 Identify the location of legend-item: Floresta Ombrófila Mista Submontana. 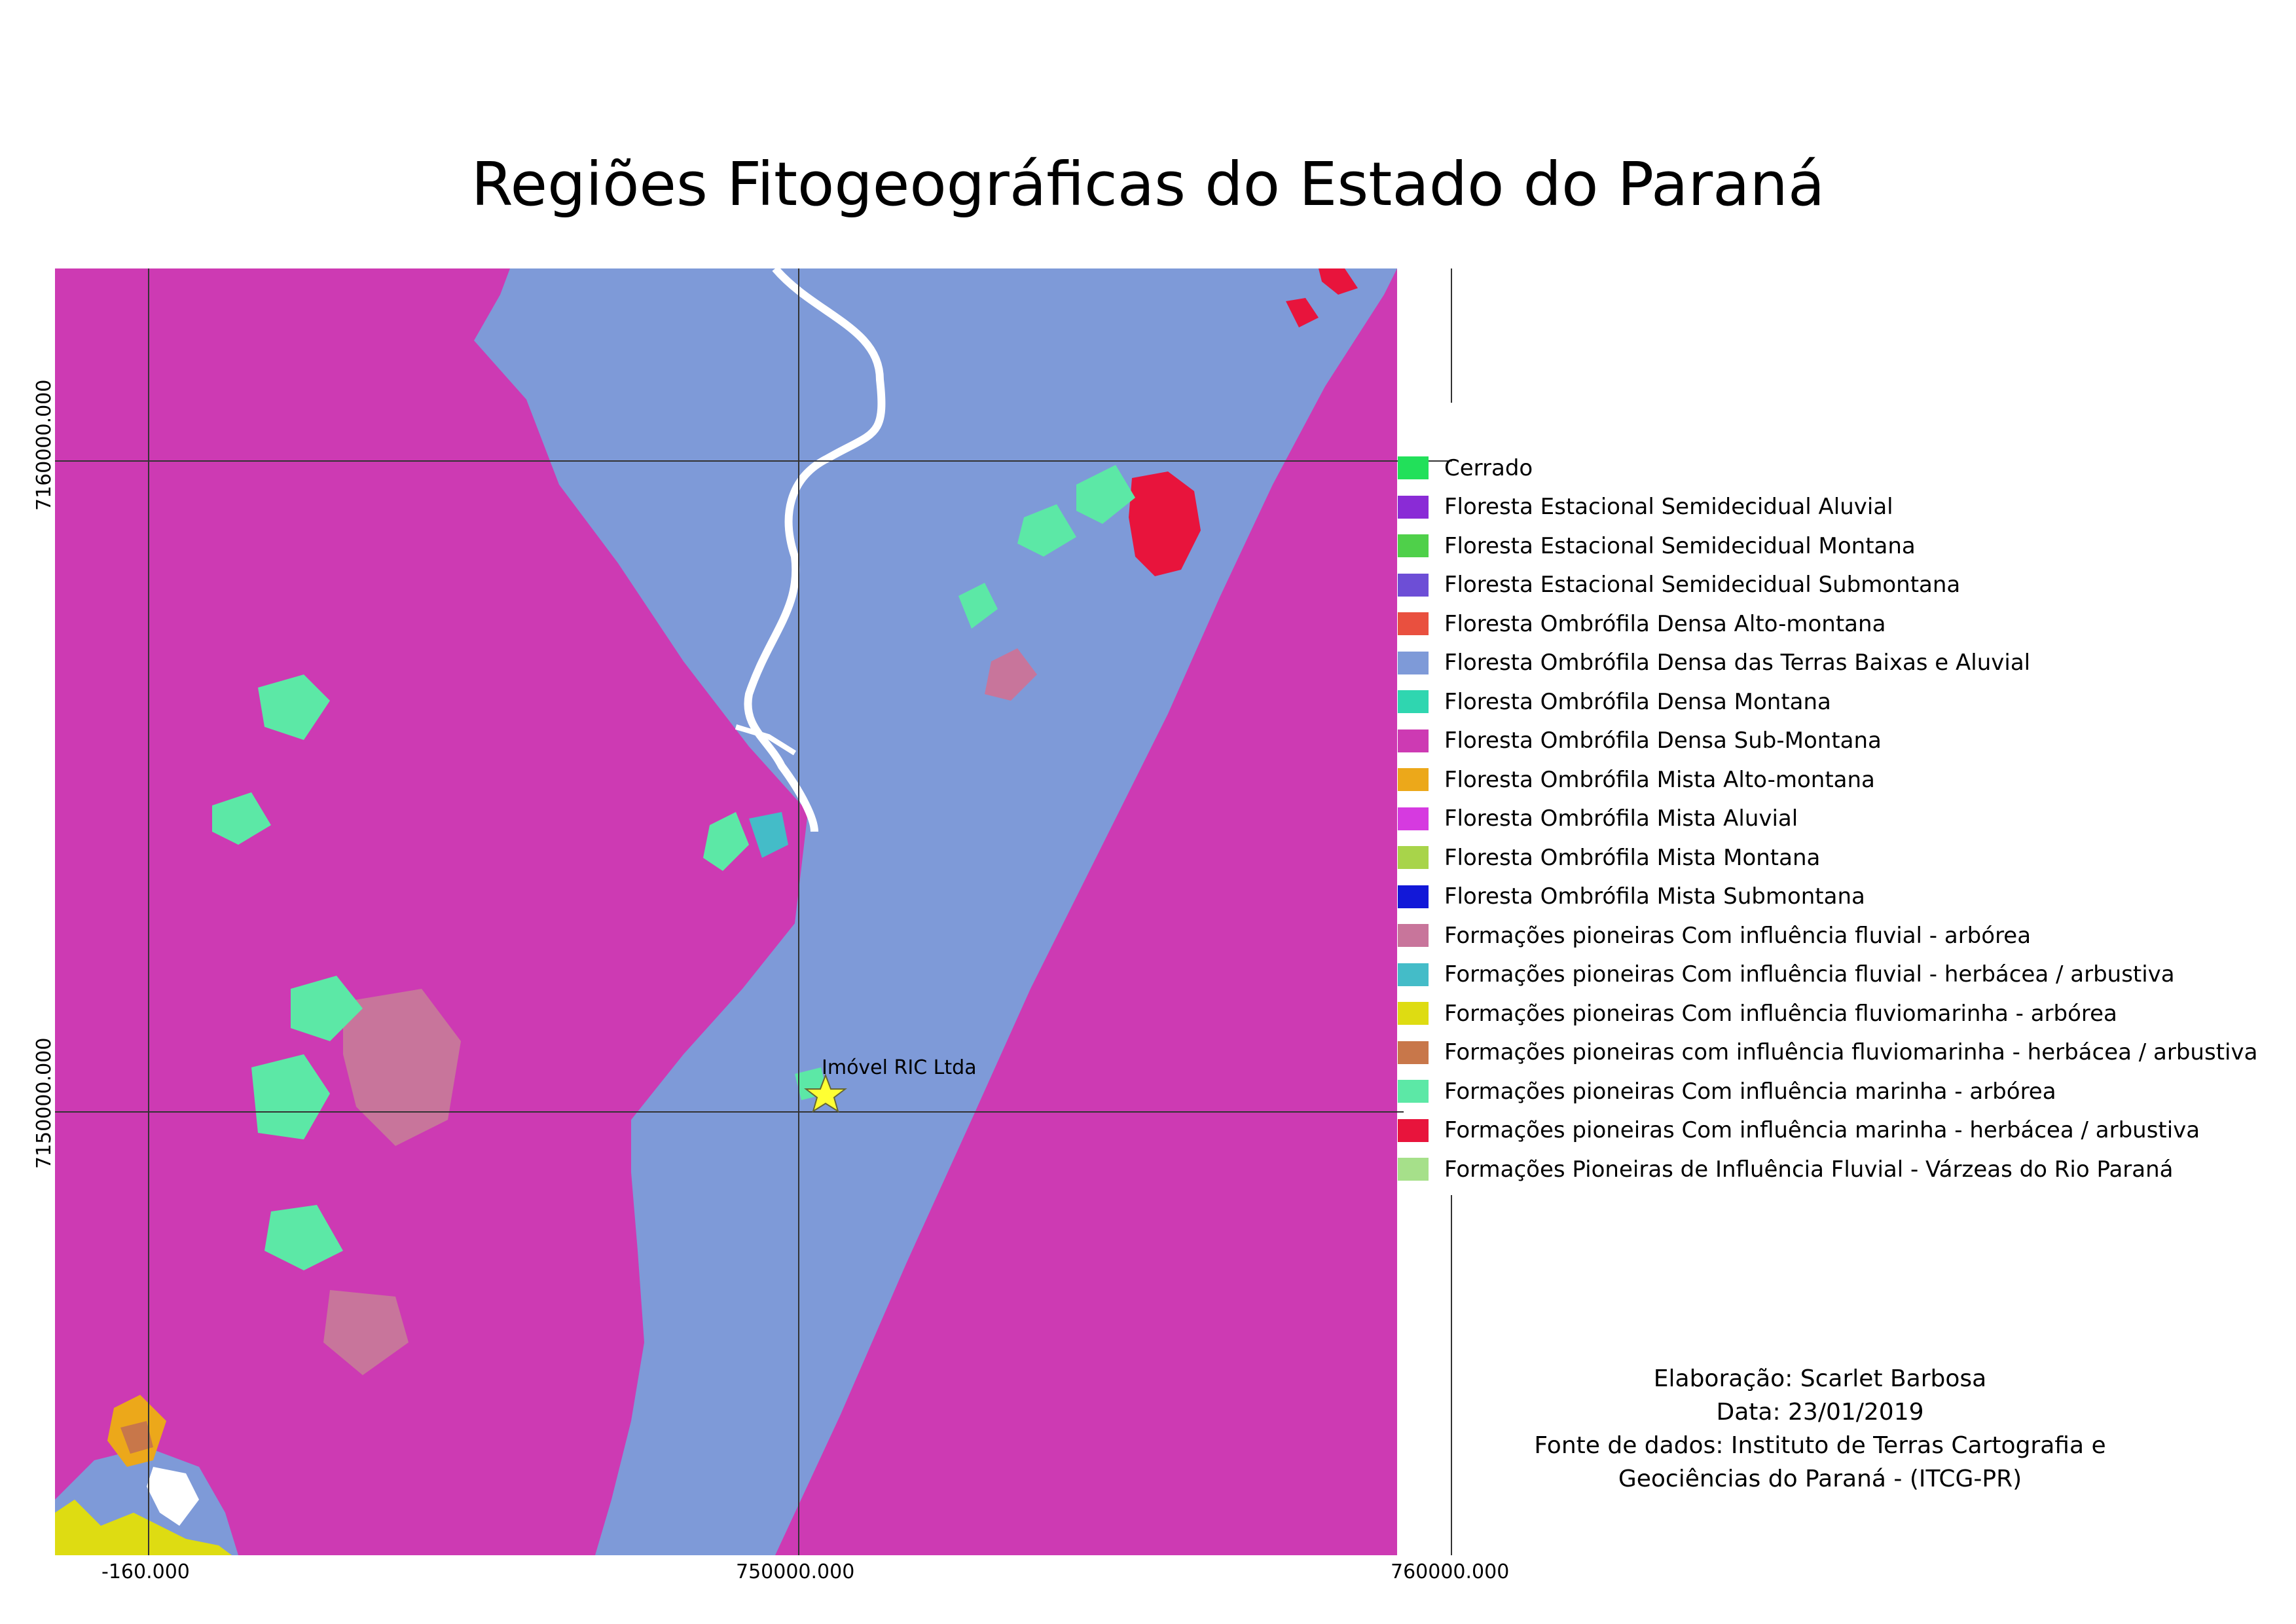
(1827, 897).